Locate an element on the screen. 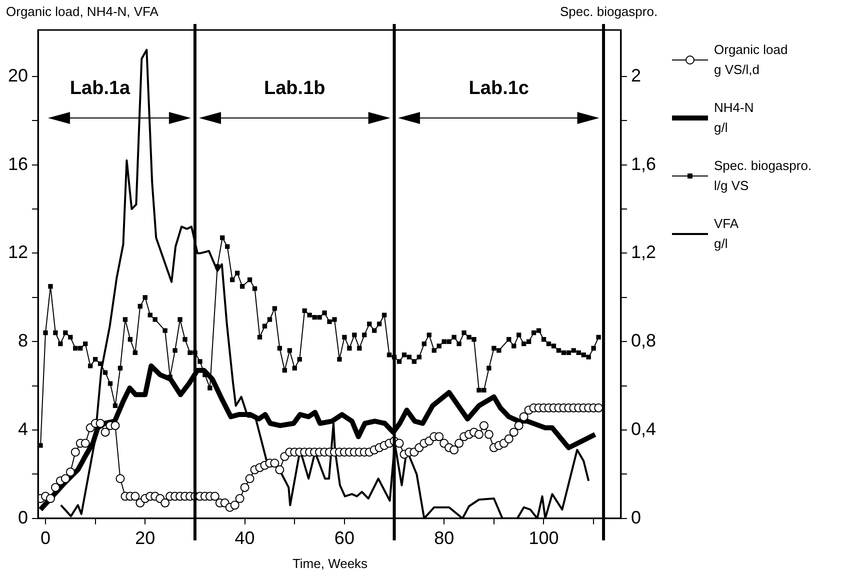 The width and height of the screenshot is (841, 579). y-tick-label: 16 is located at coordinates (18, 164).